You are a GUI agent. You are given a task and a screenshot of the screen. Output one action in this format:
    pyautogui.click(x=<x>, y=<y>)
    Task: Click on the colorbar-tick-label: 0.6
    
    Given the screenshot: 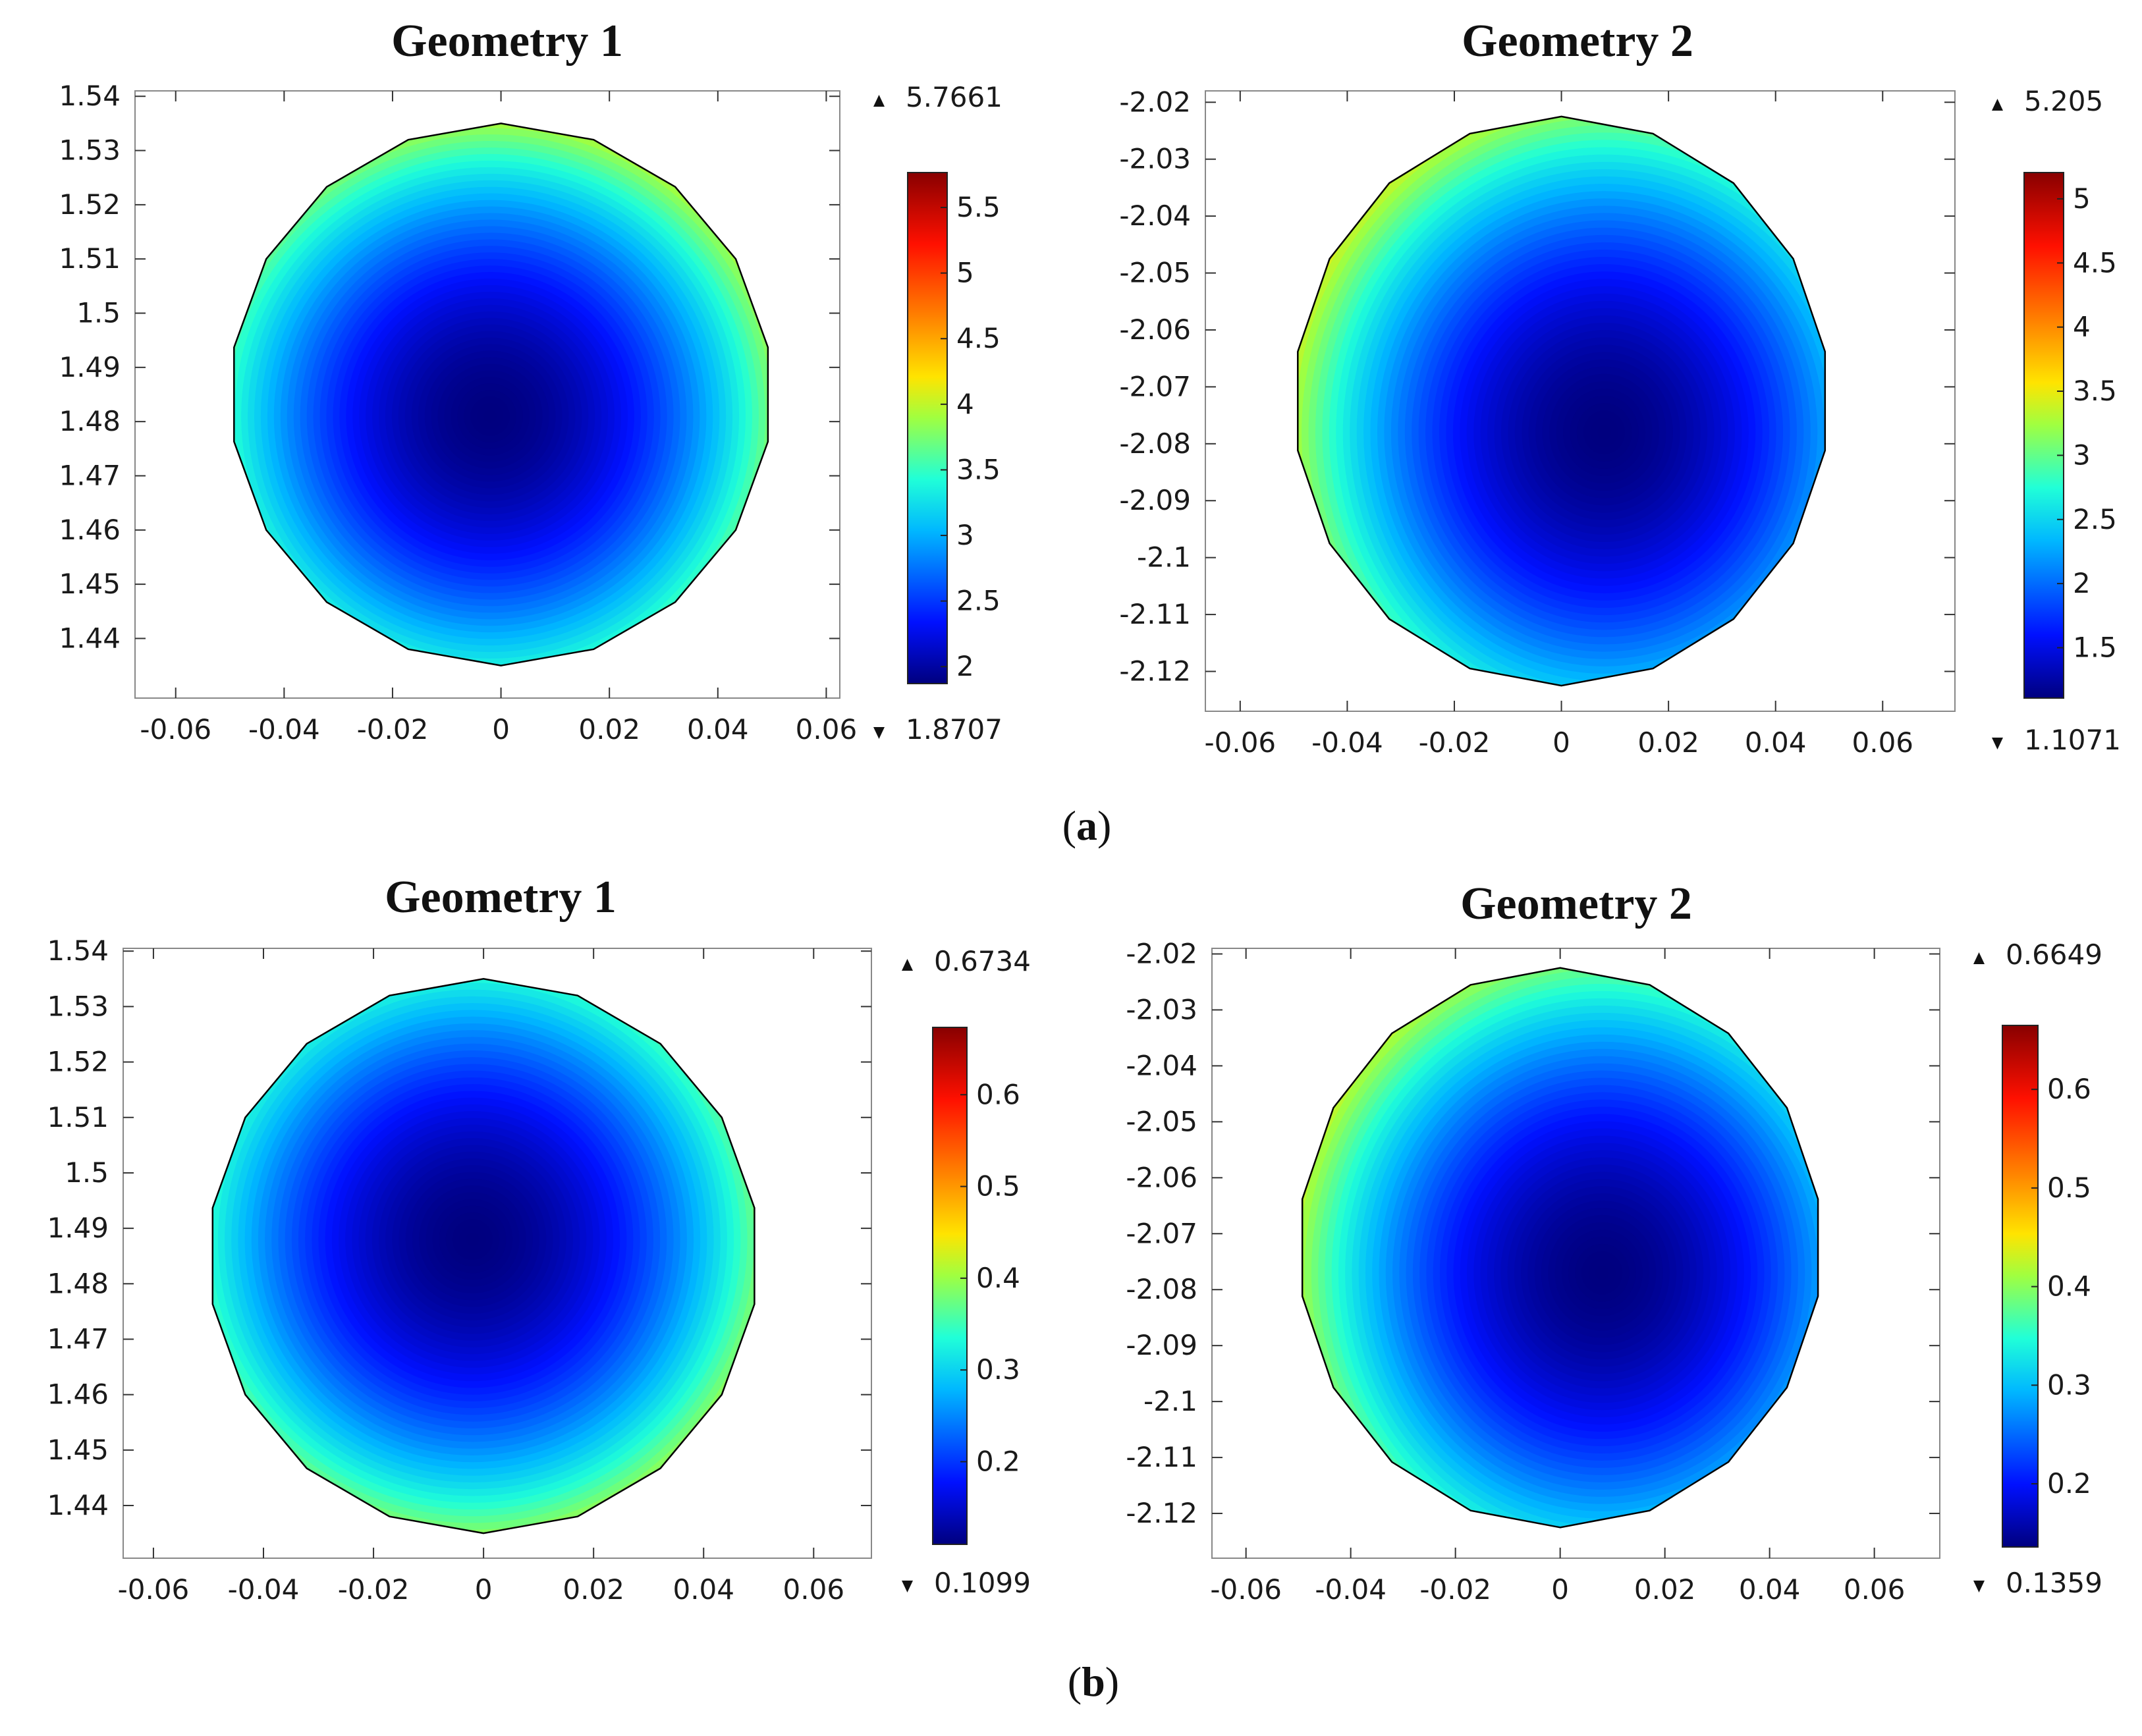 What is the action you would take?
    pyautogui.click(x=998, y=1094)
    